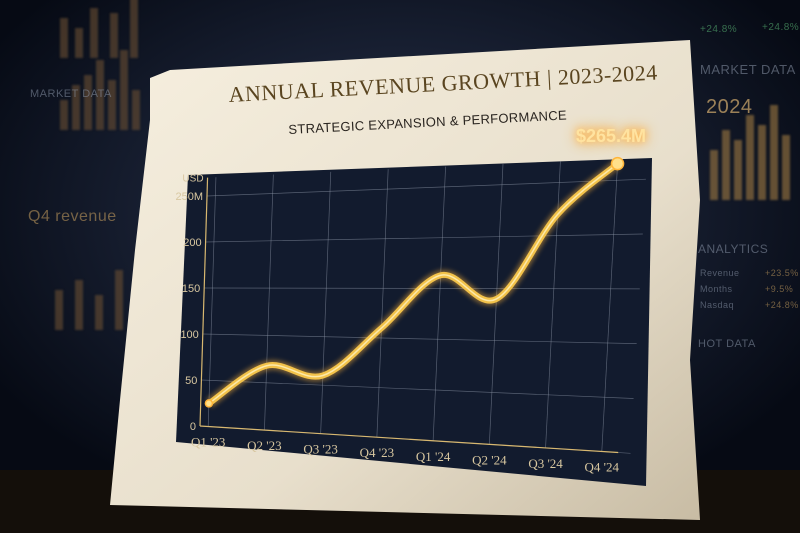  Describe the element at coordinates (264, 445) in the screenshot. I see `x-tick-label: Q2 '23` at that location.